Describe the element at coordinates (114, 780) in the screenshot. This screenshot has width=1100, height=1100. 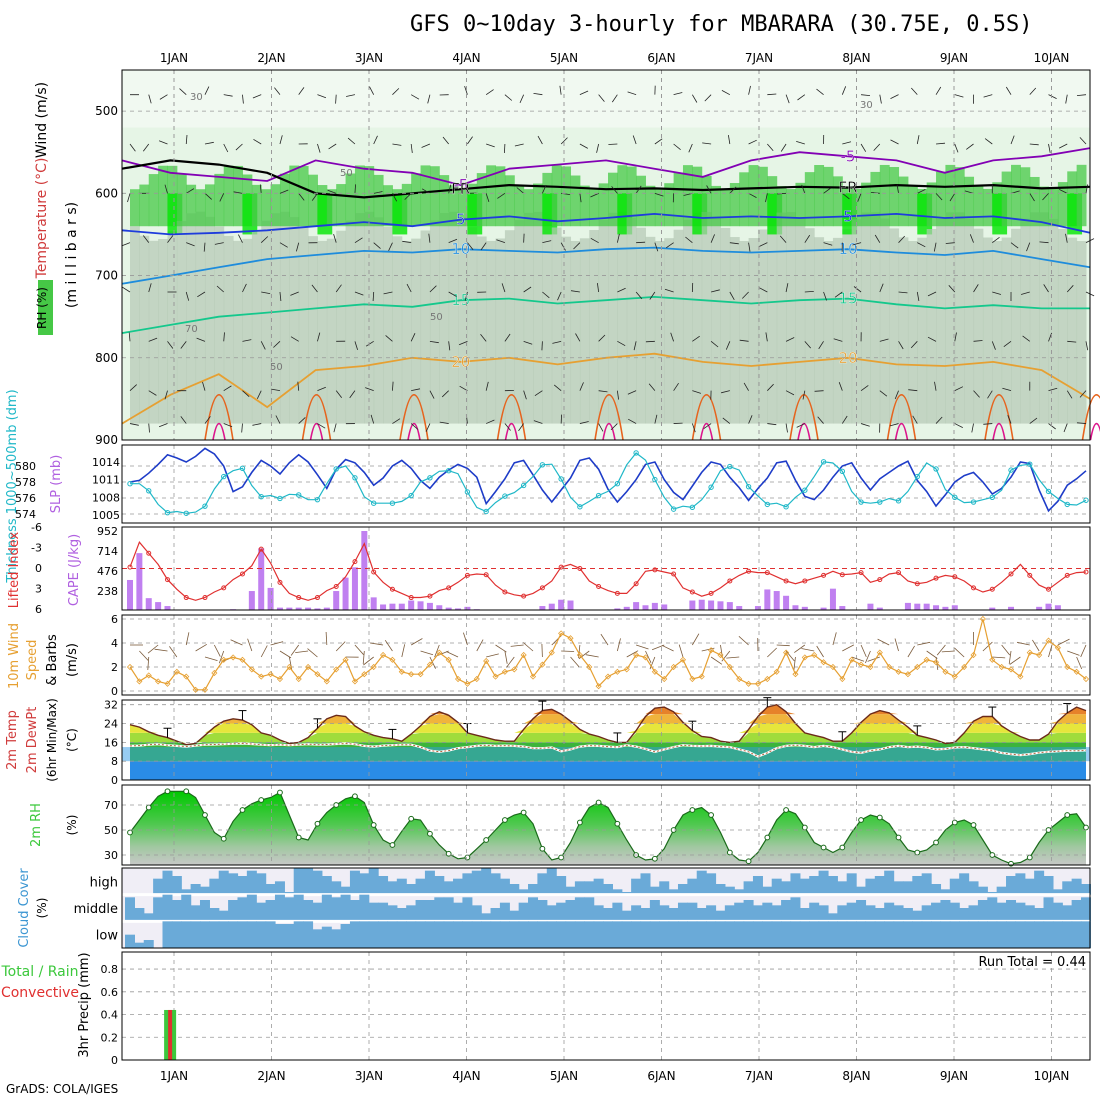
I see `temp-tick: 0` at that location.